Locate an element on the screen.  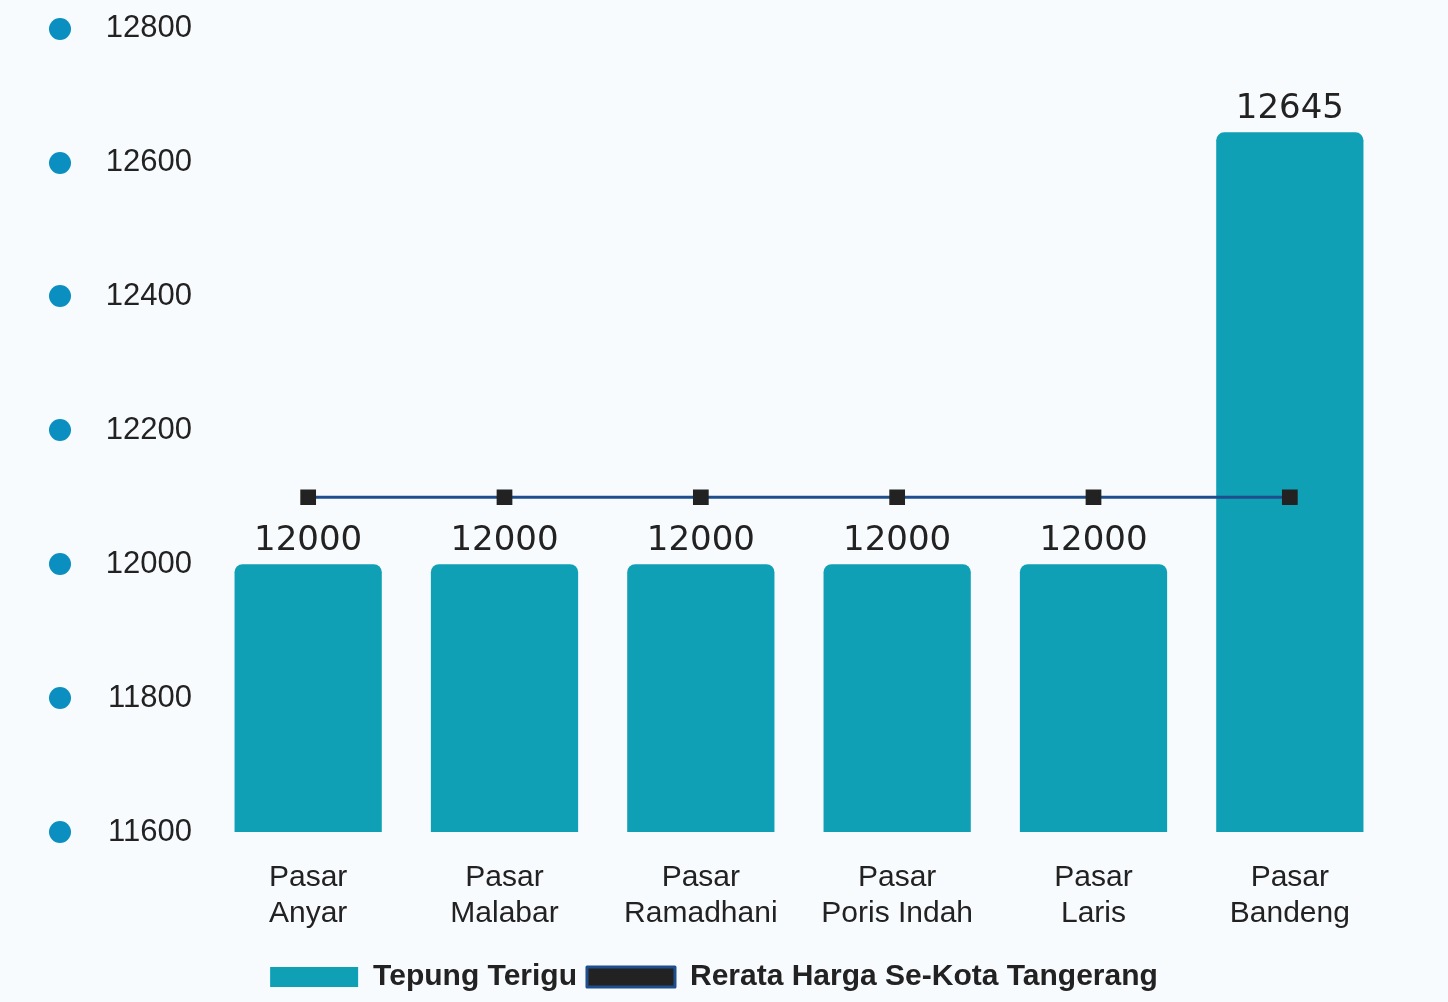
x-tick-label: Pasar Anyar is located at coordinates (308, 894).